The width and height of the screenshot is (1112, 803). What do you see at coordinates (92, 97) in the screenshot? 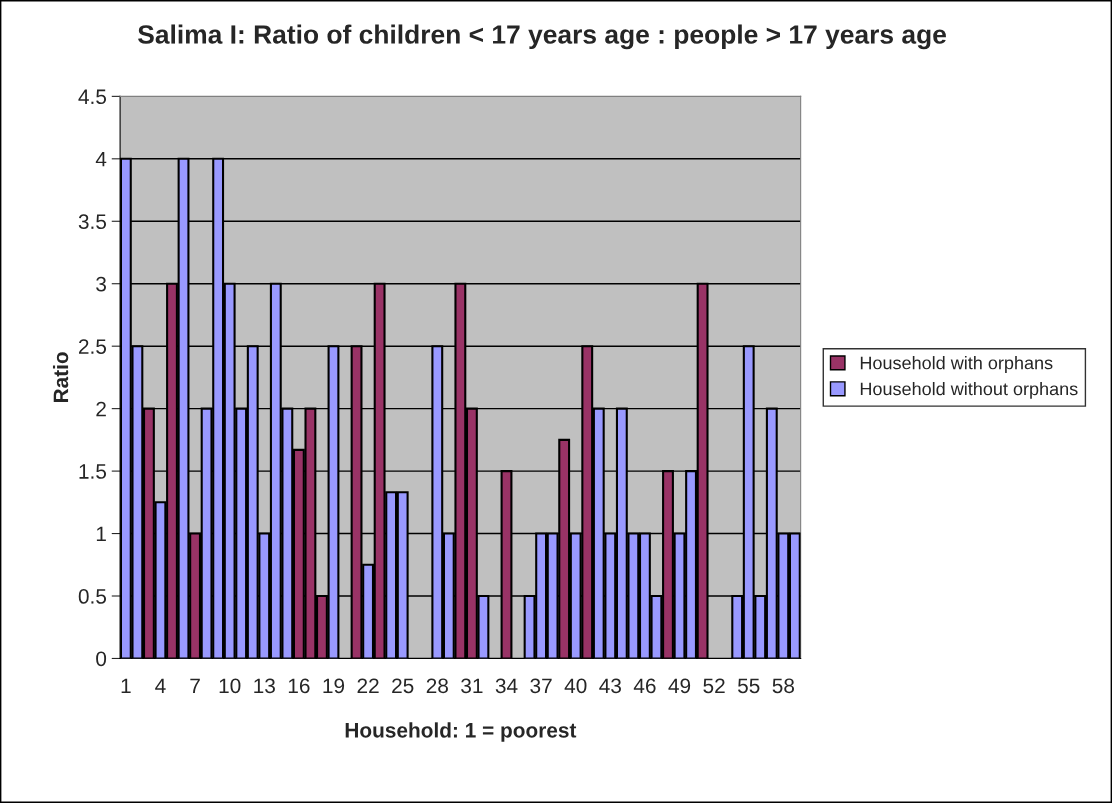
I see `y-tick-label: 4.5` at bounding box center [92, 97].